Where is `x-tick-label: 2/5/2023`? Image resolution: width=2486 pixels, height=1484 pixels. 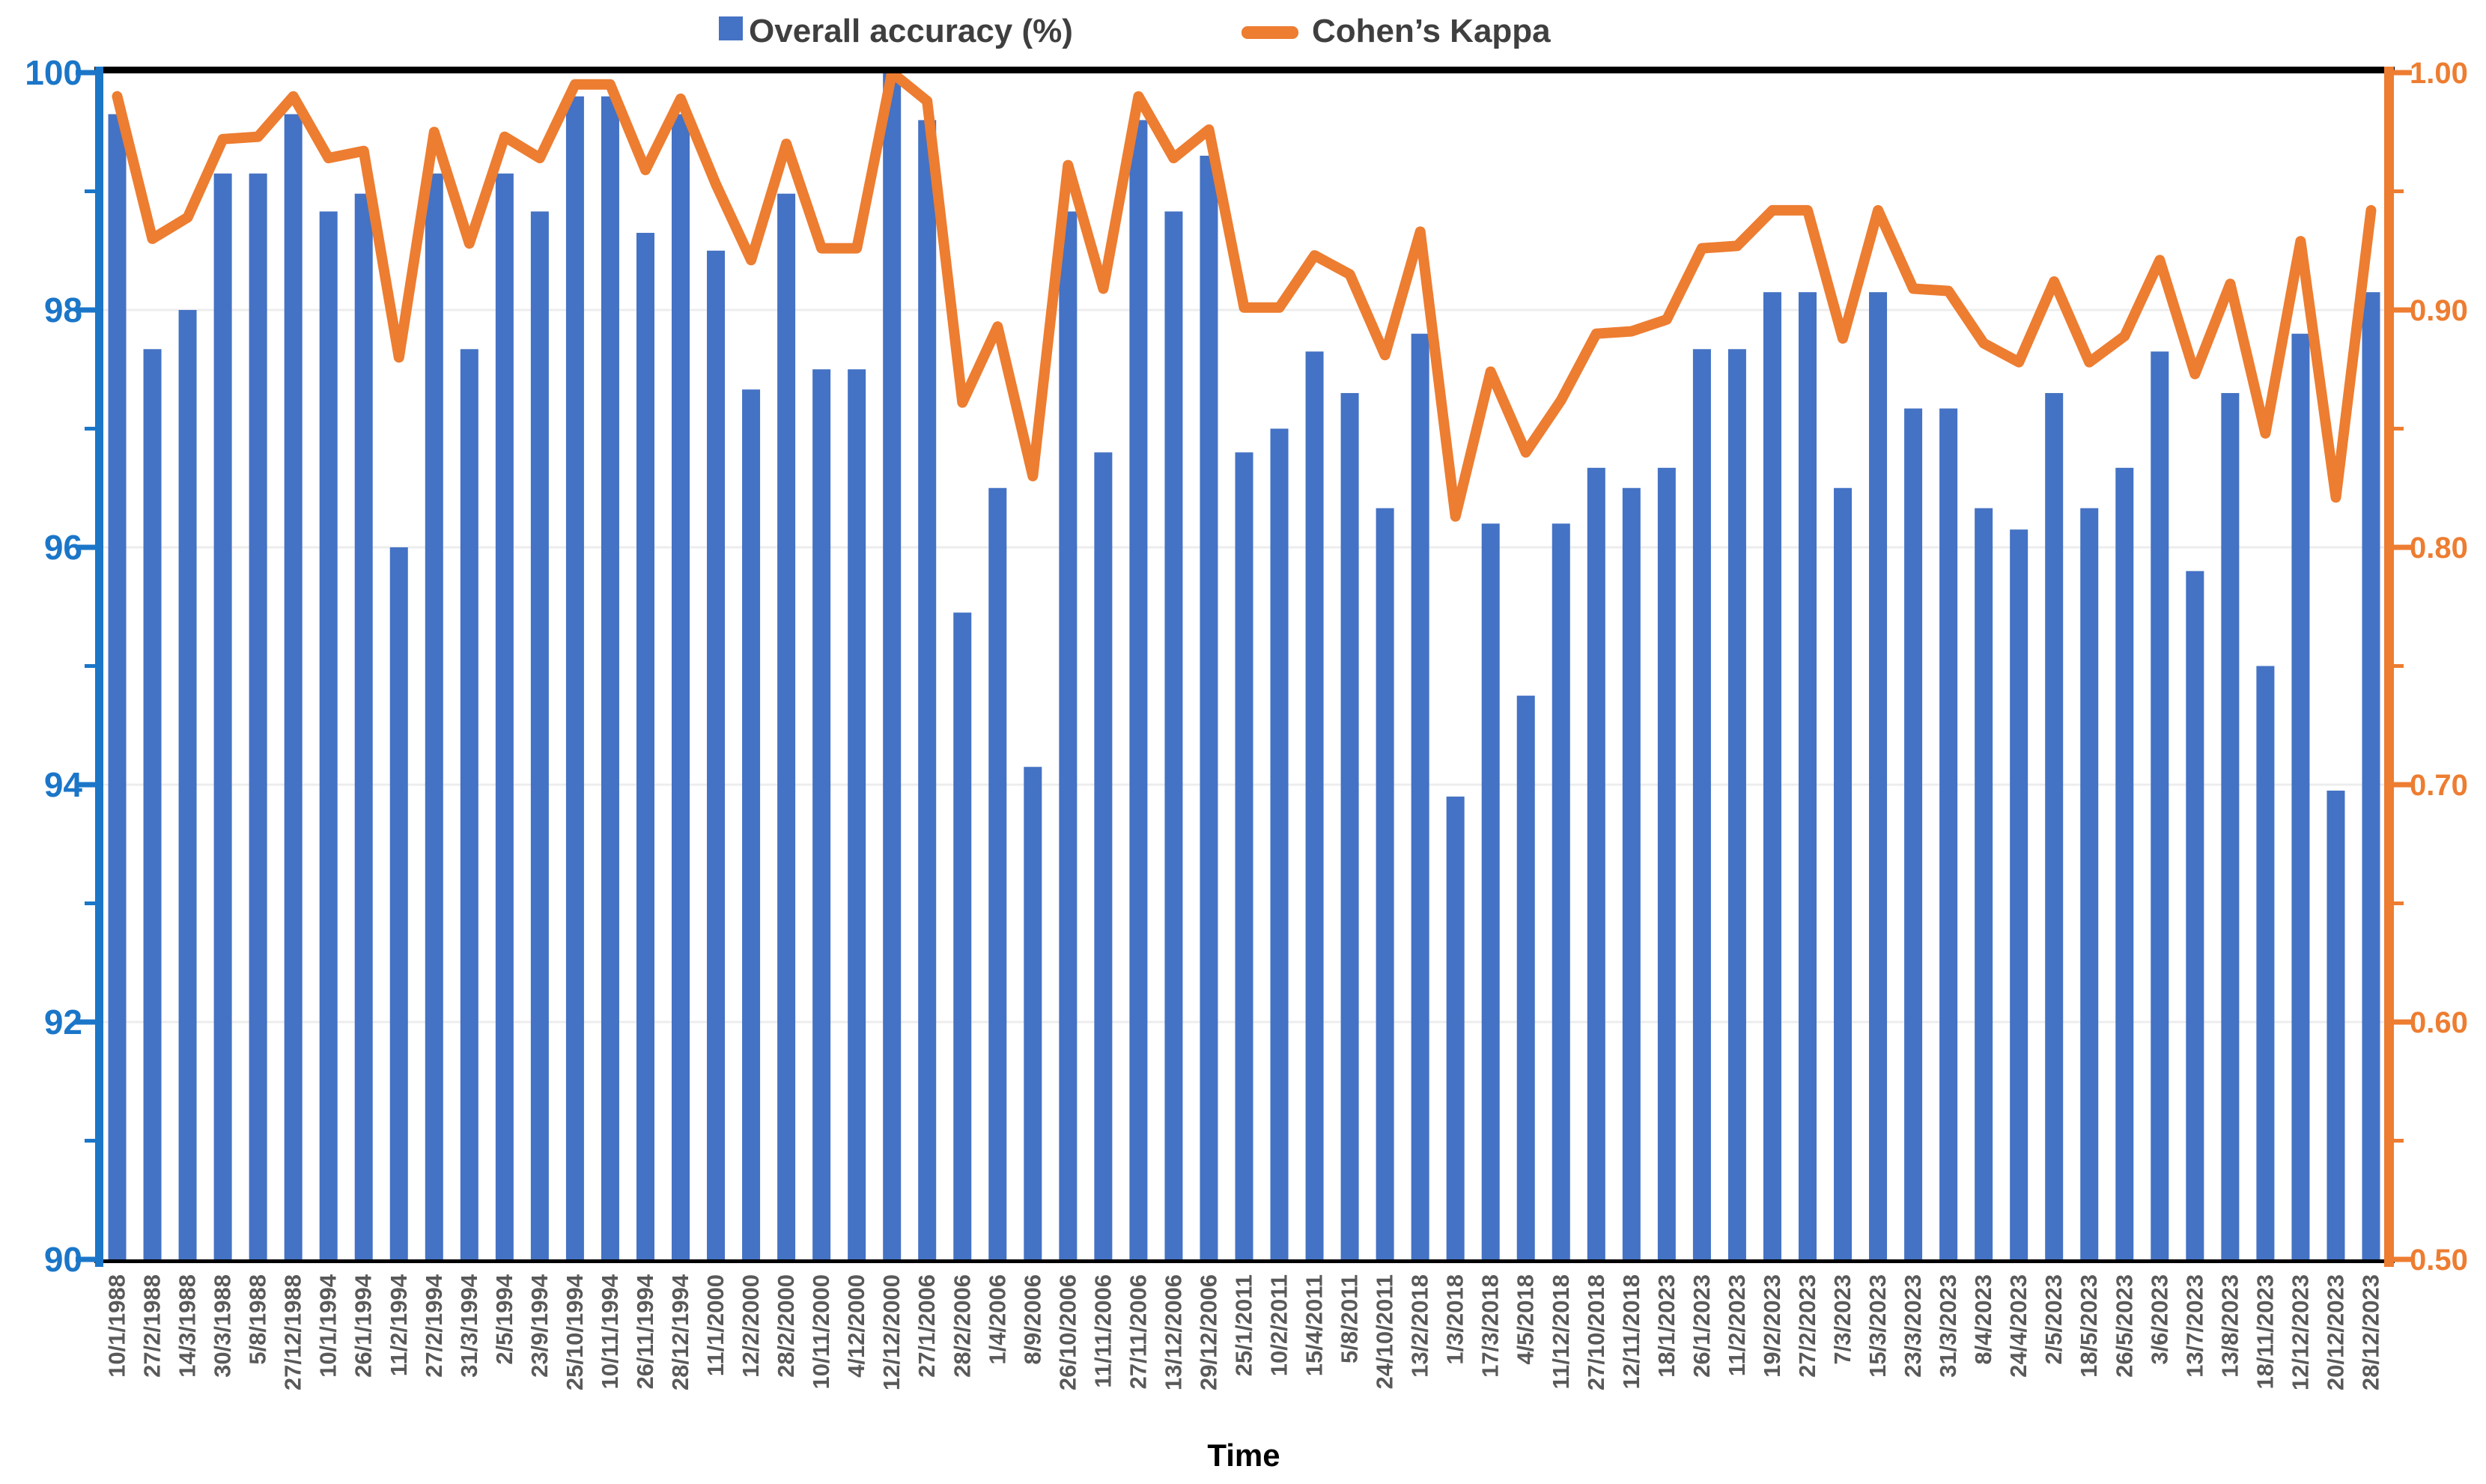
x-tick-label: 2/5/2023 is located at coordinates (2053, 1319).